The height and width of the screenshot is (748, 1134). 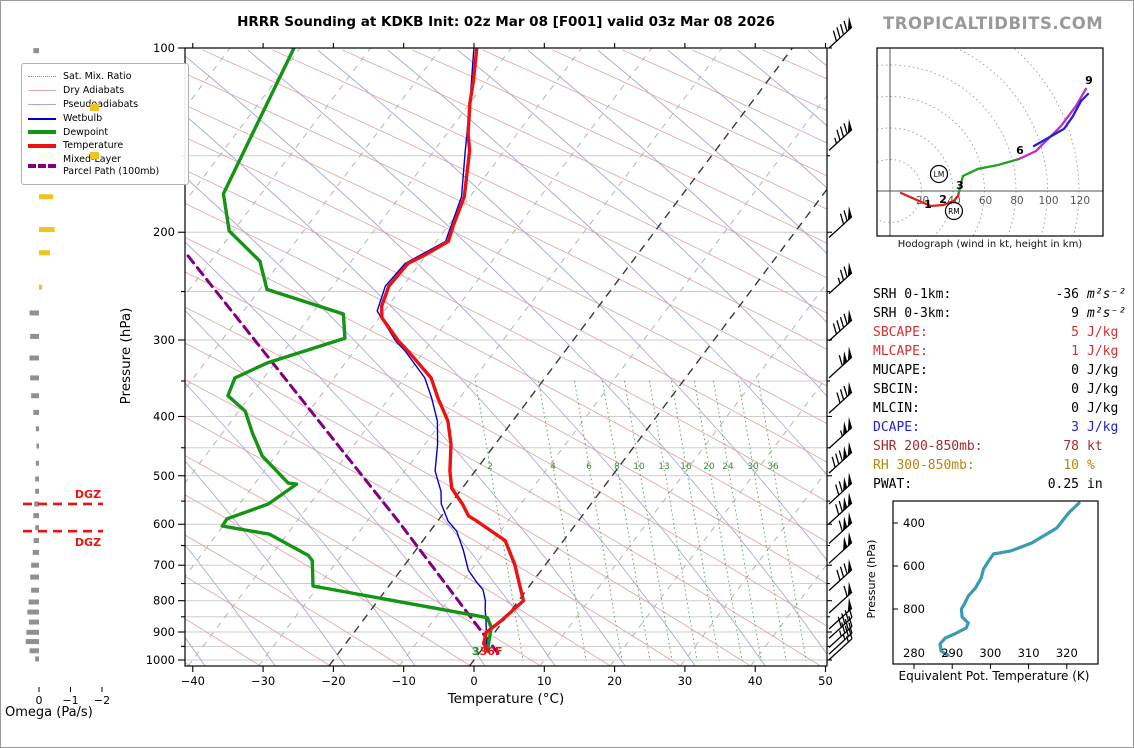 I want to click on legend-item: Dry Adiabats, so click(x=105, y=91).